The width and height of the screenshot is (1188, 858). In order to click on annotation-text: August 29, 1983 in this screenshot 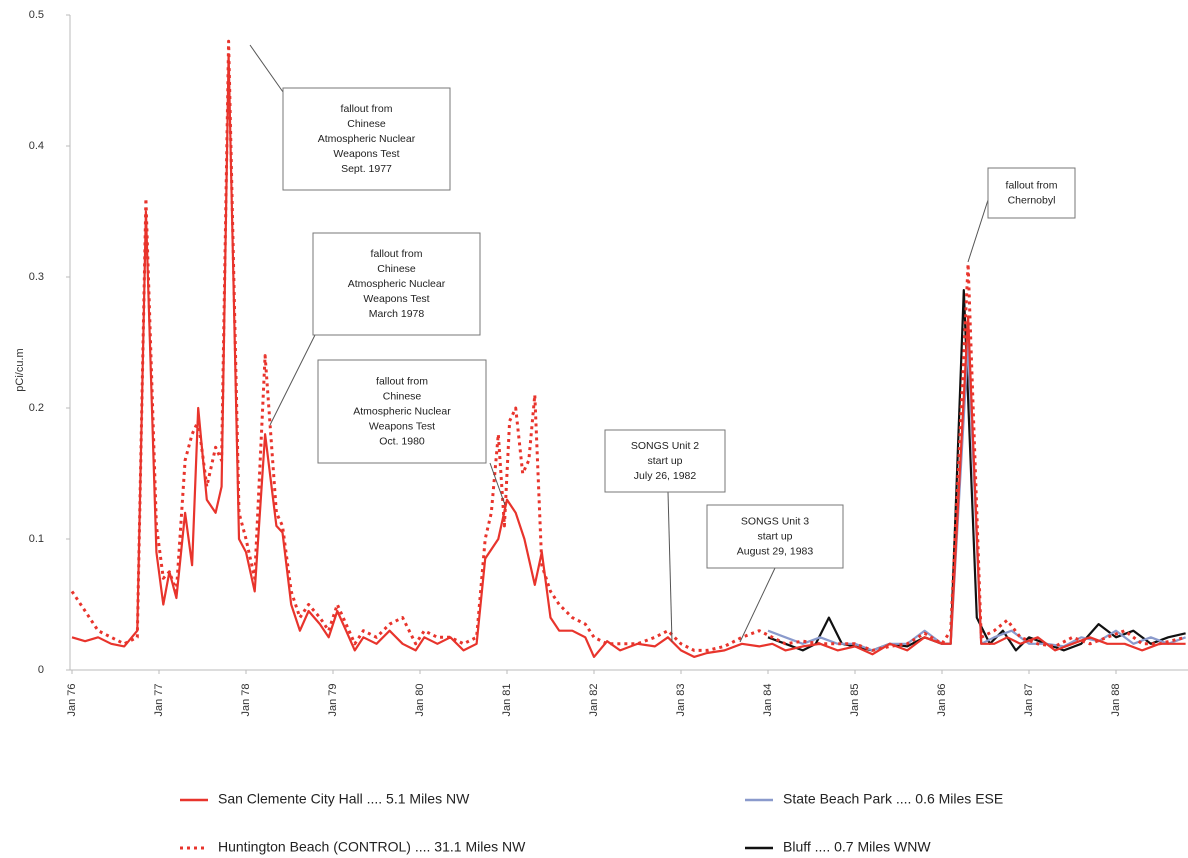, I will do `click(775, 551)`.